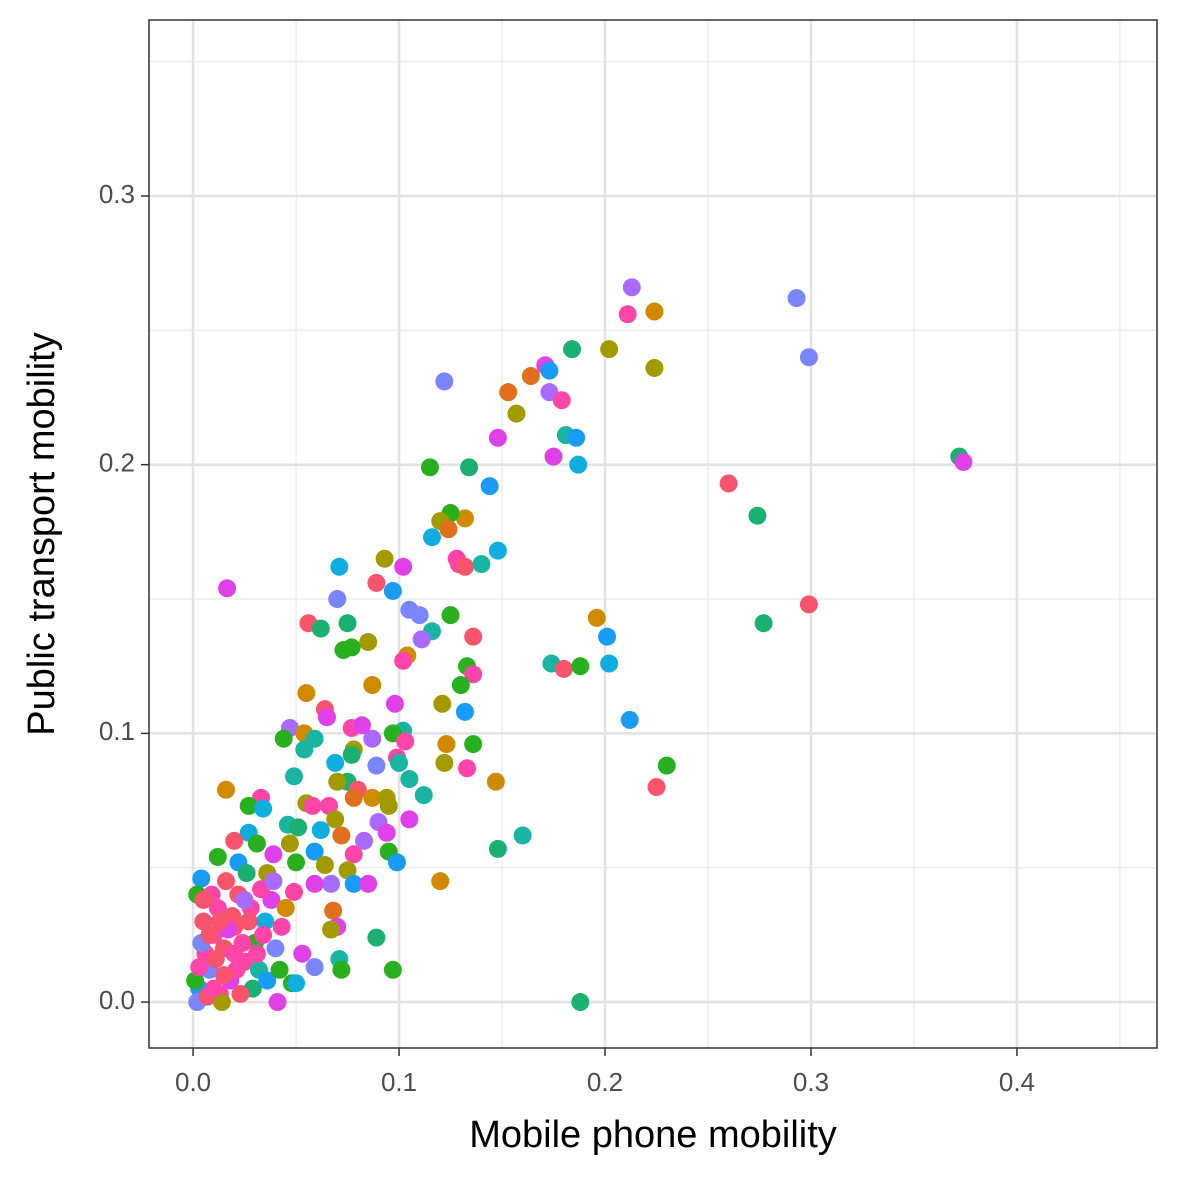 Image resolution: width=1181 pixels, height=1181 pixels. I want to click on x-tick-label: 0.2, so click(605, 1082).